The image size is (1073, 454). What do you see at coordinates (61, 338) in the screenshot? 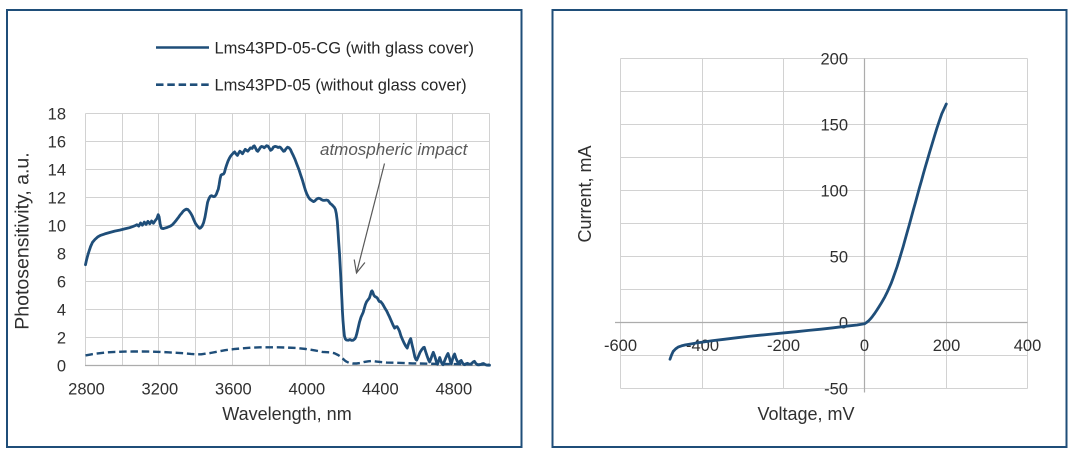
I see `svg-text: 2` at bounding box center [61, 338].